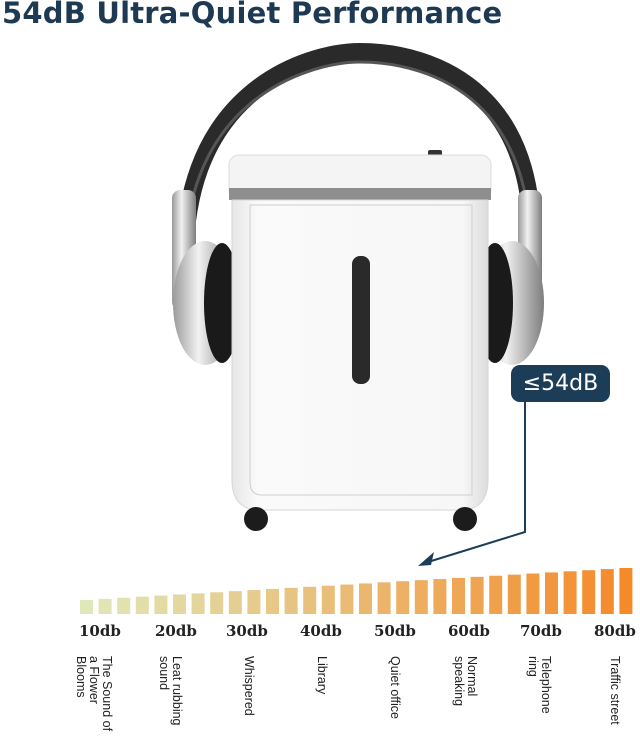 This screenshot has width=640, height=751. Describe the element at coordinates (356, 591) in the screenshot. I see `loudness-scale-bars` at that location.